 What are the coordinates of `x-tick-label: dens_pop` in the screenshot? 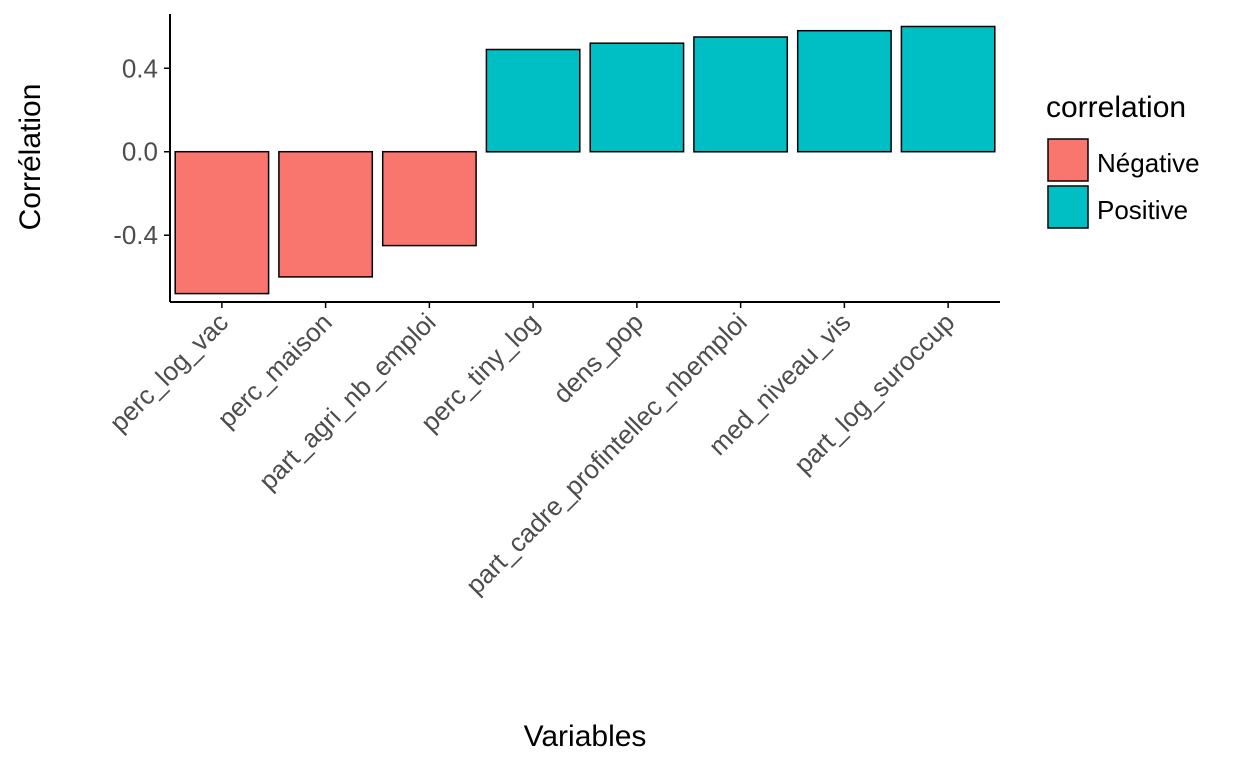 It's located at (598, 358).